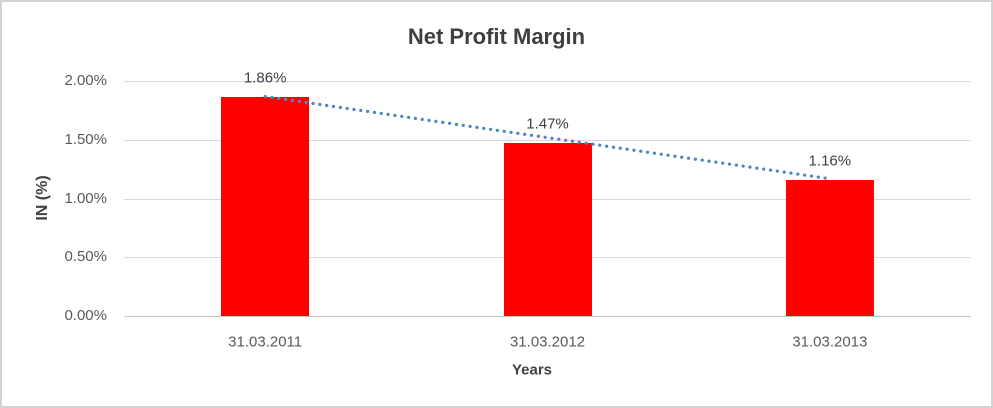 The height and width of the screenshot is (408, 993). What do you see at coordinates (830, 161) in the screenshot?
I see `bar-value-label: 1.16%` at bounding box center [830, 161].